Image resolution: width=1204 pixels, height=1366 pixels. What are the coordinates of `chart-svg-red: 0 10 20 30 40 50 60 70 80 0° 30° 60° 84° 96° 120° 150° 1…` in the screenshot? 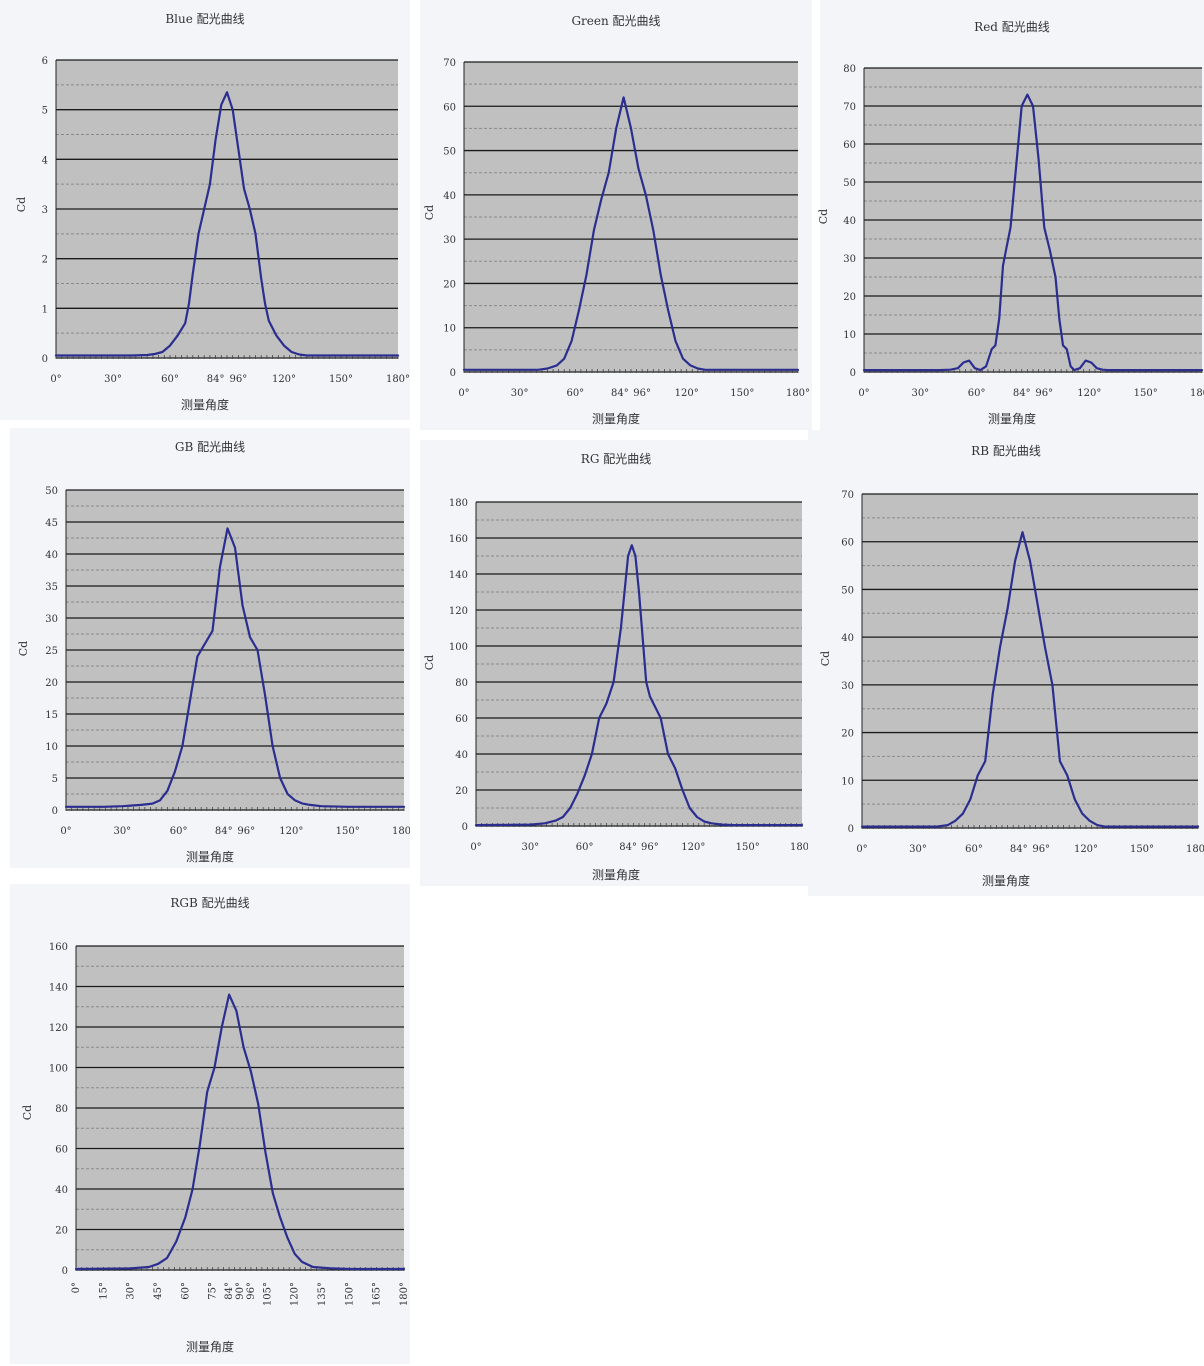 It's located at (1023, 231).